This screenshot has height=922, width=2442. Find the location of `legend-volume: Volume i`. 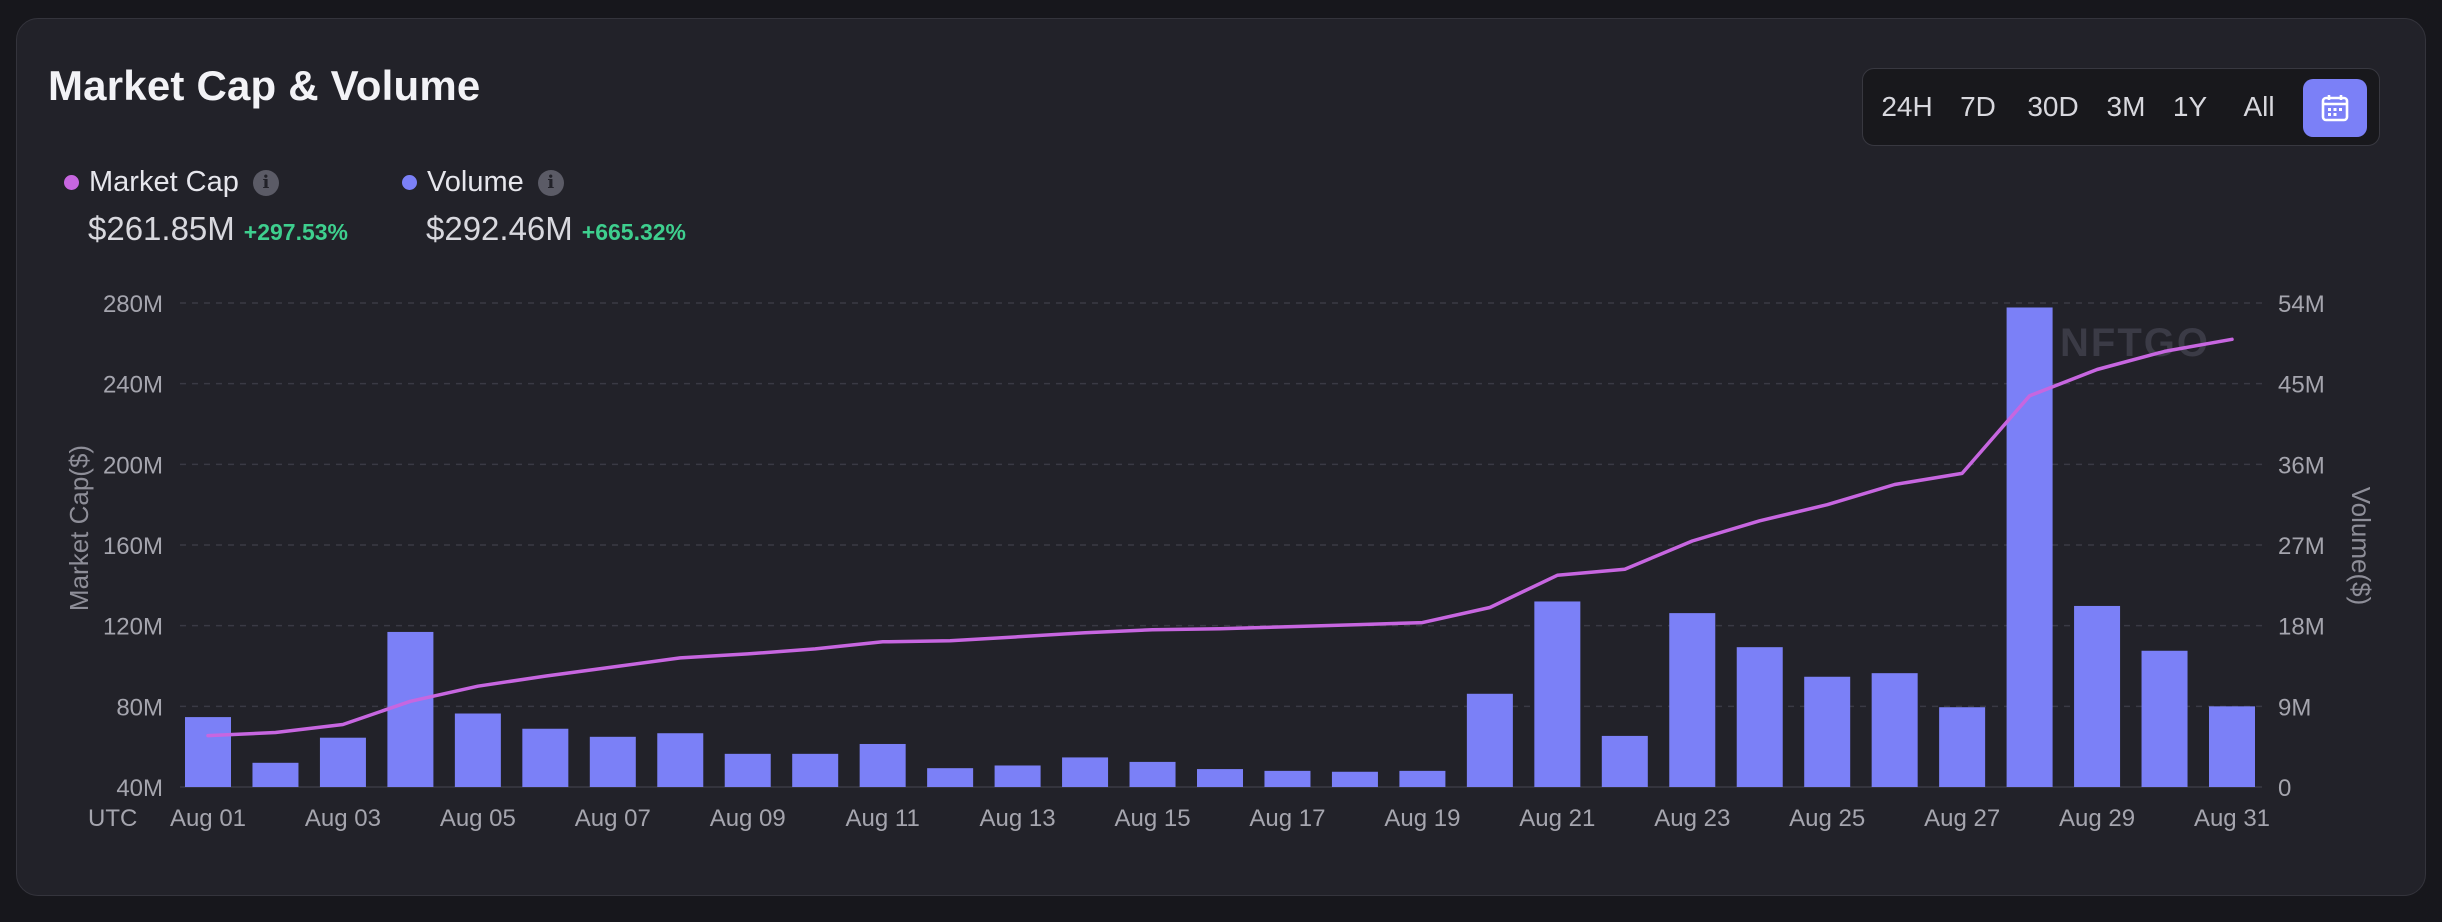

legend-volume: Volume i is located at coordinates (483, 182).